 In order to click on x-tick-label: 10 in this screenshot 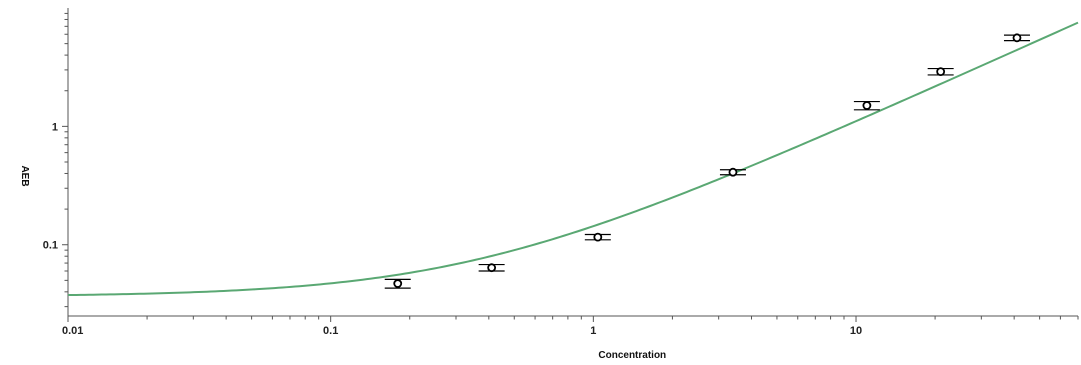, I will do `click(856, 331)`.